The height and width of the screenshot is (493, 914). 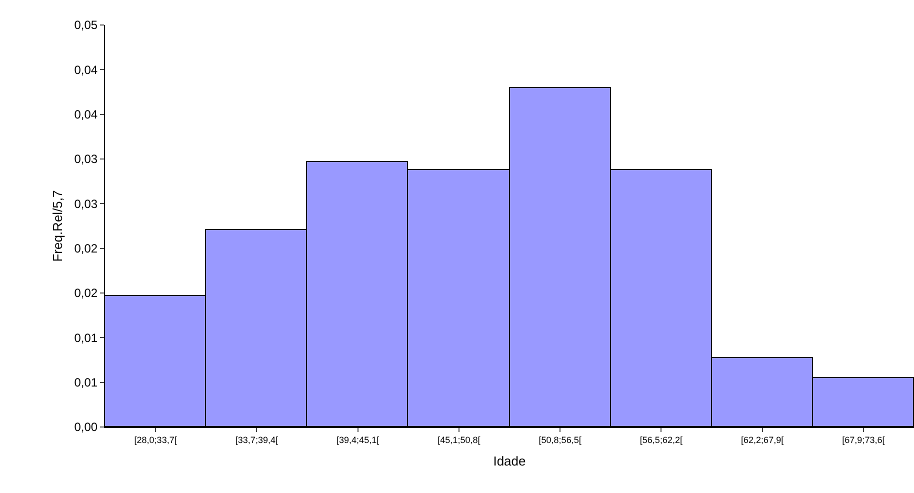 I want to click on x-tick-label: [28,0;33,7[, so click(x=156, y=439).